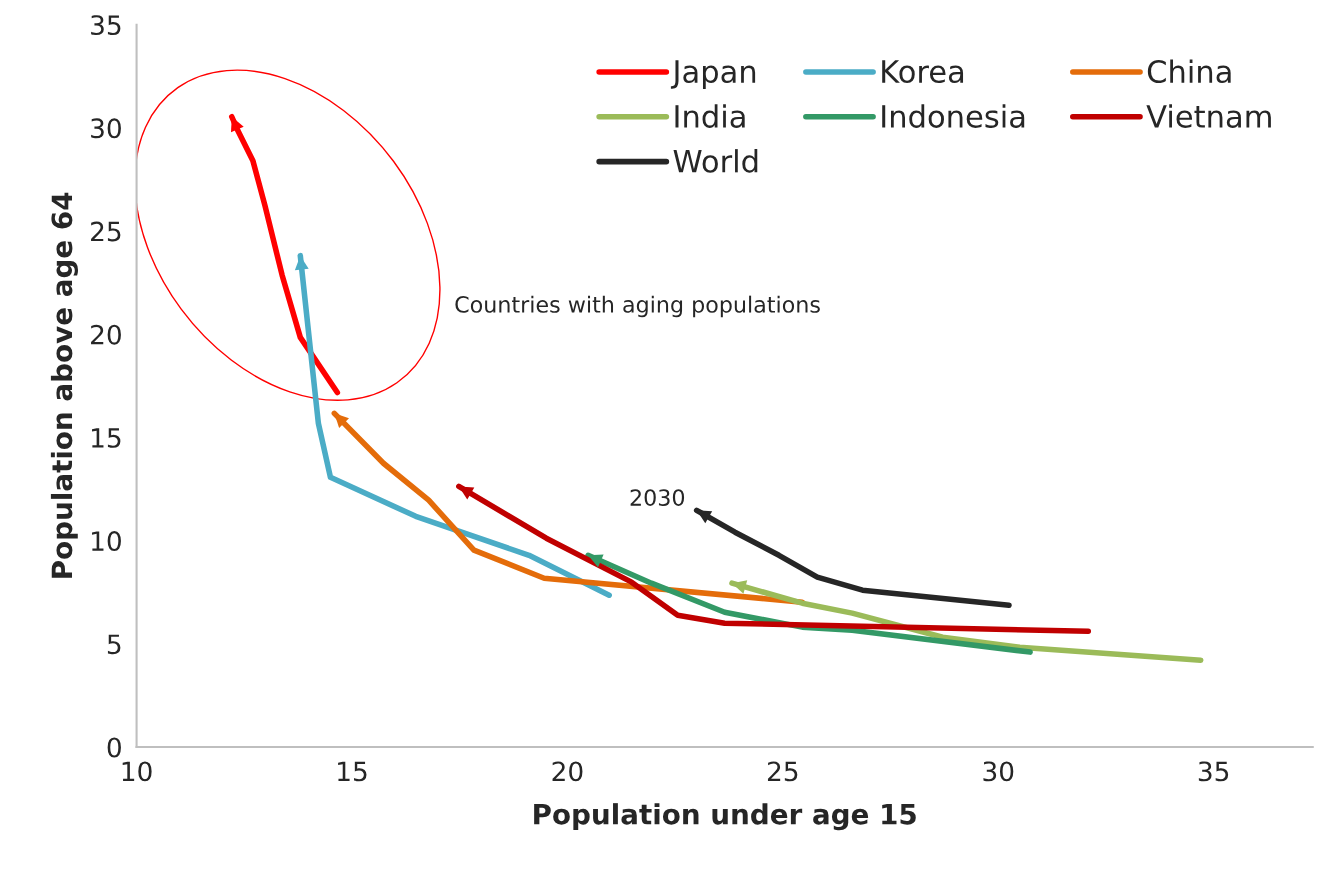  Describe the element at coordinates (1189, 71) in the screenshot. I see `legend-label: China` at that location.